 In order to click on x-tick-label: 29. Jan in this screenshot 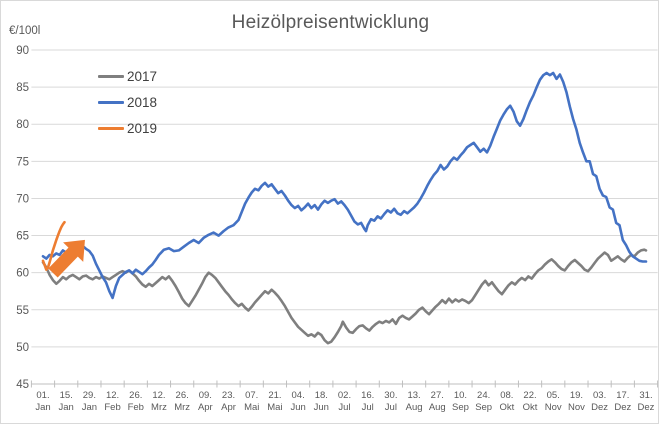, I will do `click(89, 401)`.